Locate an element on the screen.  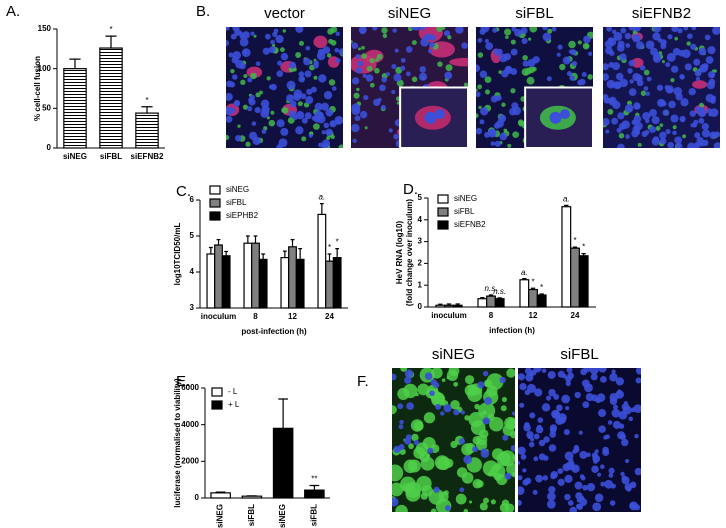
y-tick-label: 4000 is located at coordinates (190, 424).